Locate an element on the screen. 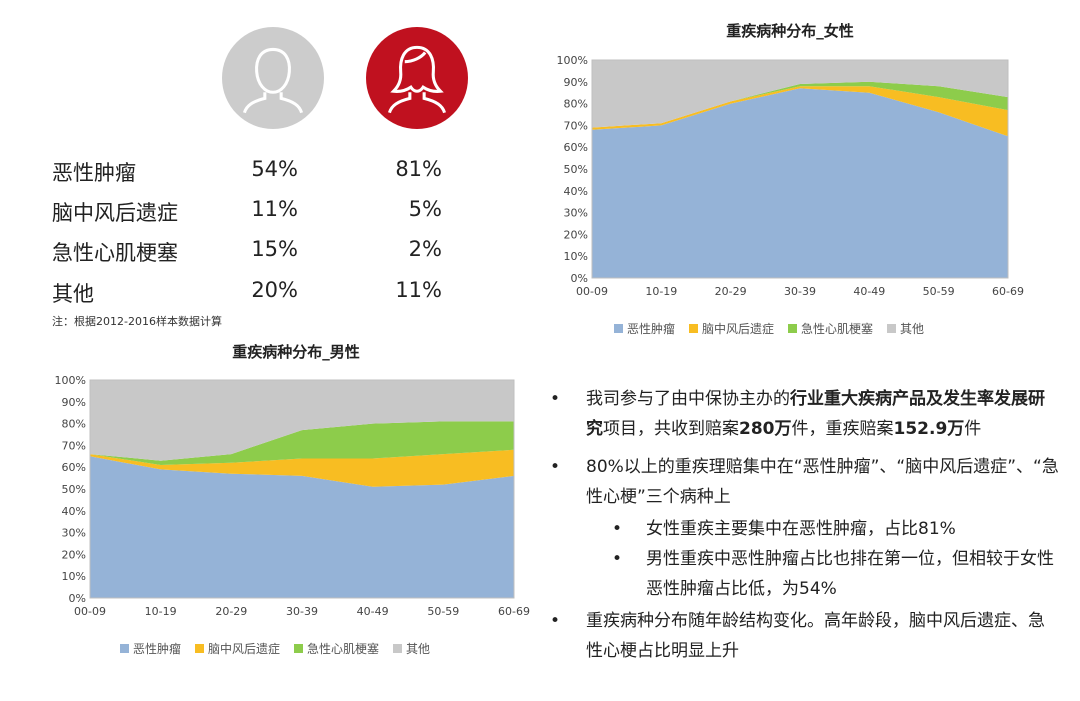 This screenshot has height=701, width=1080. female-avatar is located at coordinates (417, 78).